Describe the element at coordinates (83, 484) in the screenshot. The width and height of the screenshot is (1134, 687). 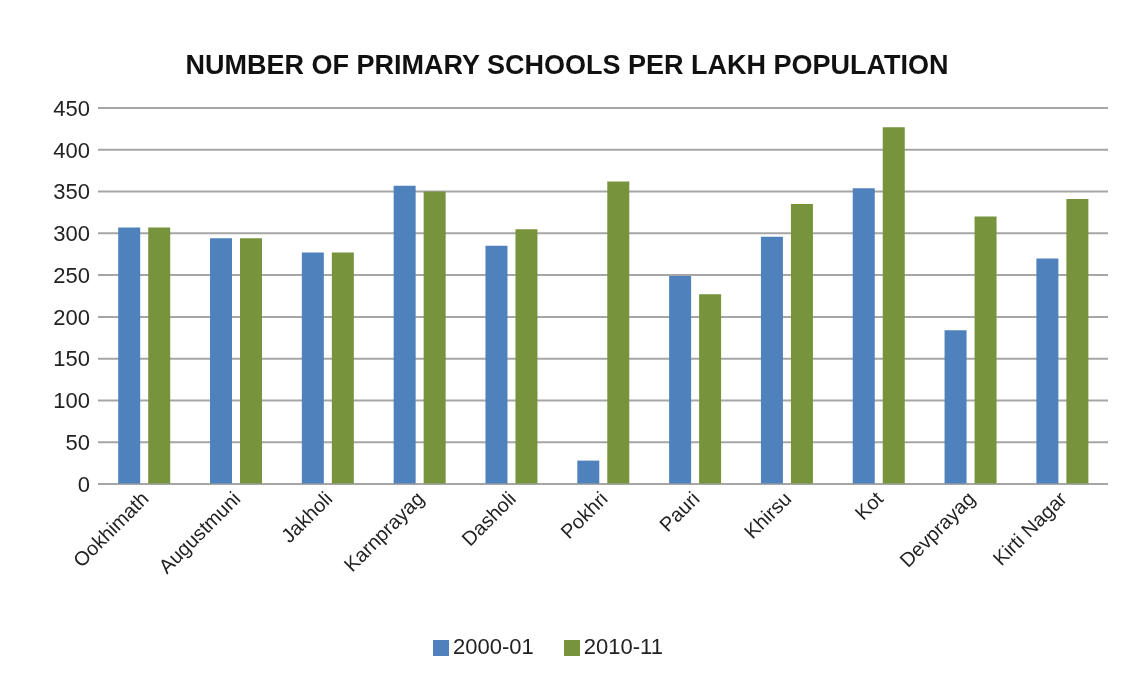
I see `y-tick-label: 0` at that location.